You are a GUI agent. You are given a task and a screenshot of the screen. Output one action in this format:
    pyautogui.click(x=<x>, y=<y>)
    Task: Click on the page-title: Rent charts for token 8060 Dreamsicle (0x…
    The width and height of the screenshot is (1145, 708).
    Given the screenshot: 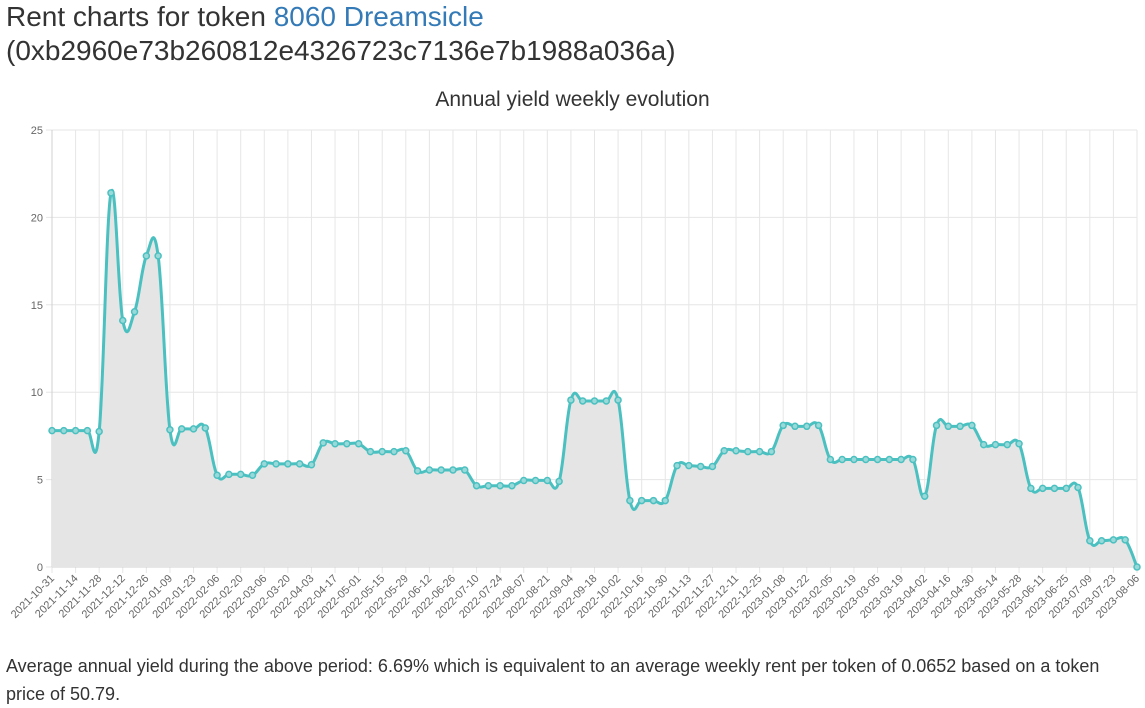 What is the action you would take?
    pyautogui.click(x=571, y=34)
    